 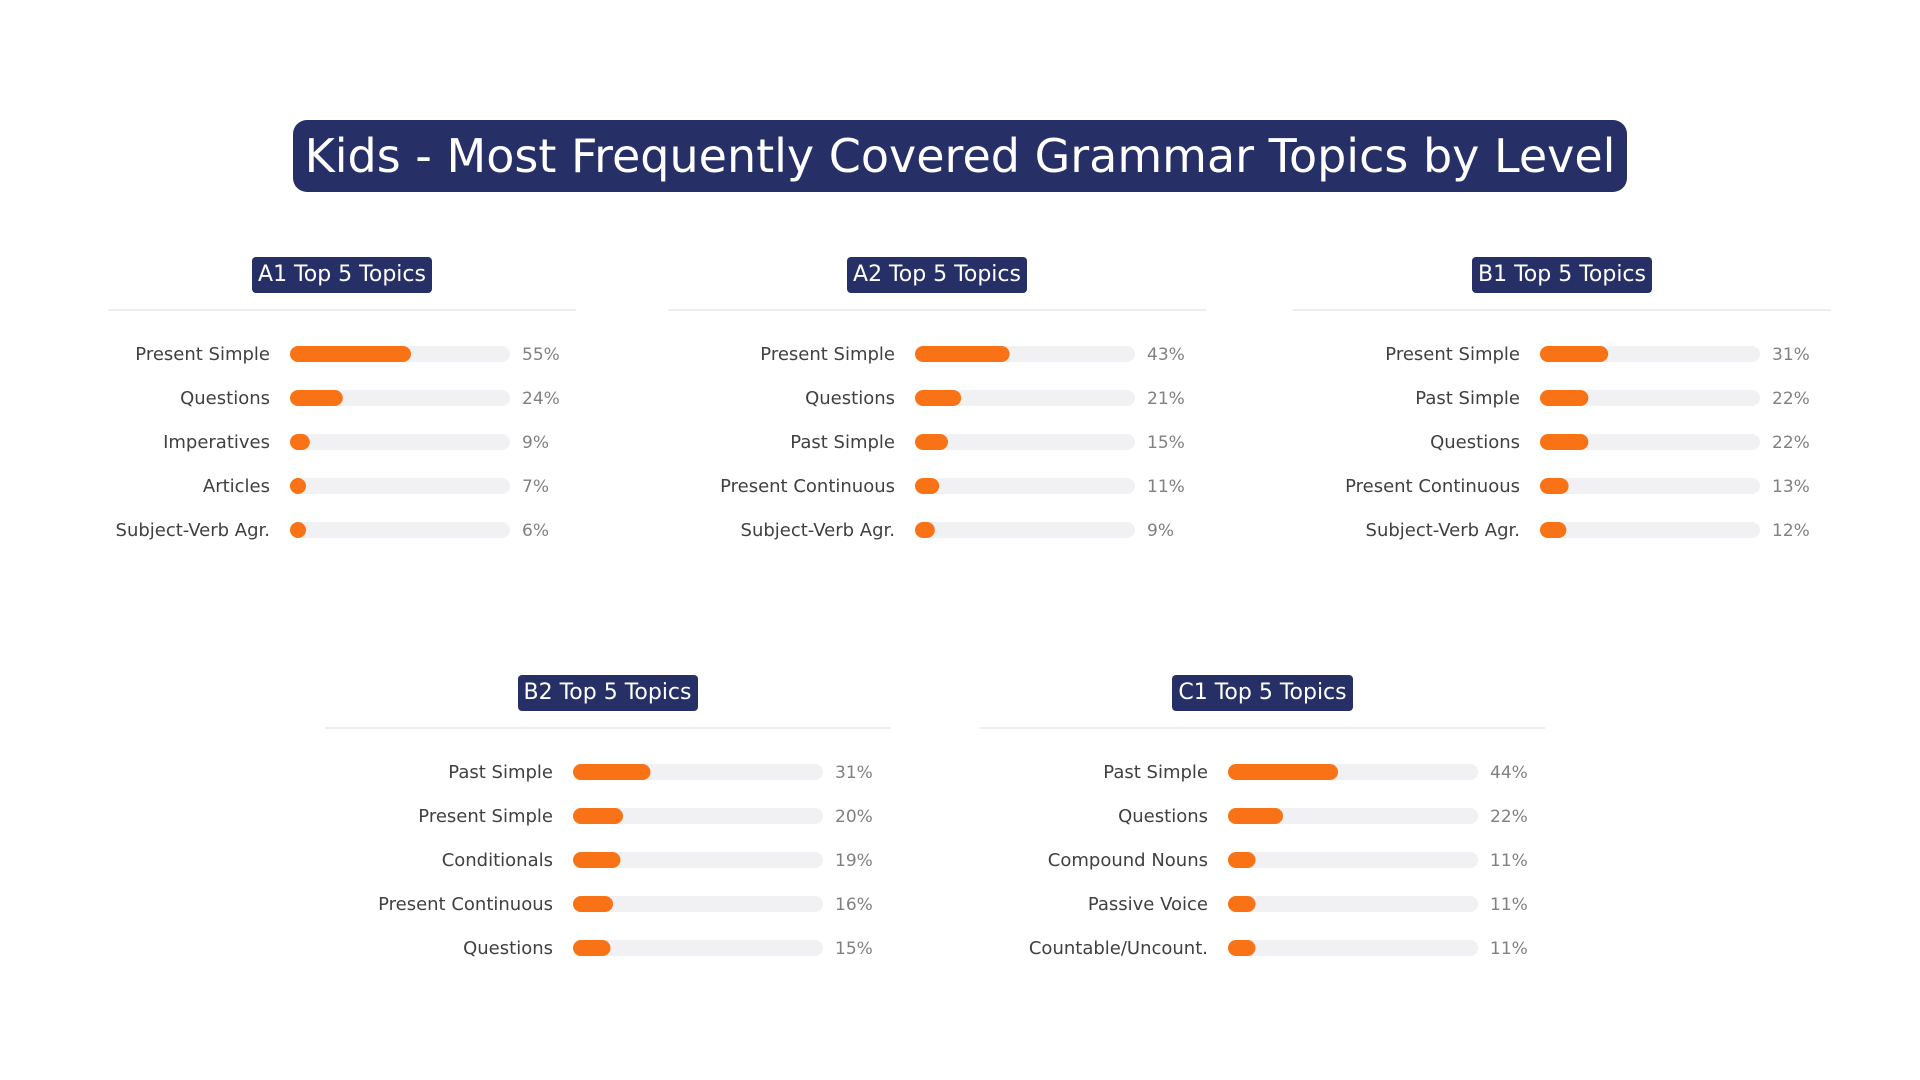 I want to click on value-label: 12%, so click(x=1791, y=531).